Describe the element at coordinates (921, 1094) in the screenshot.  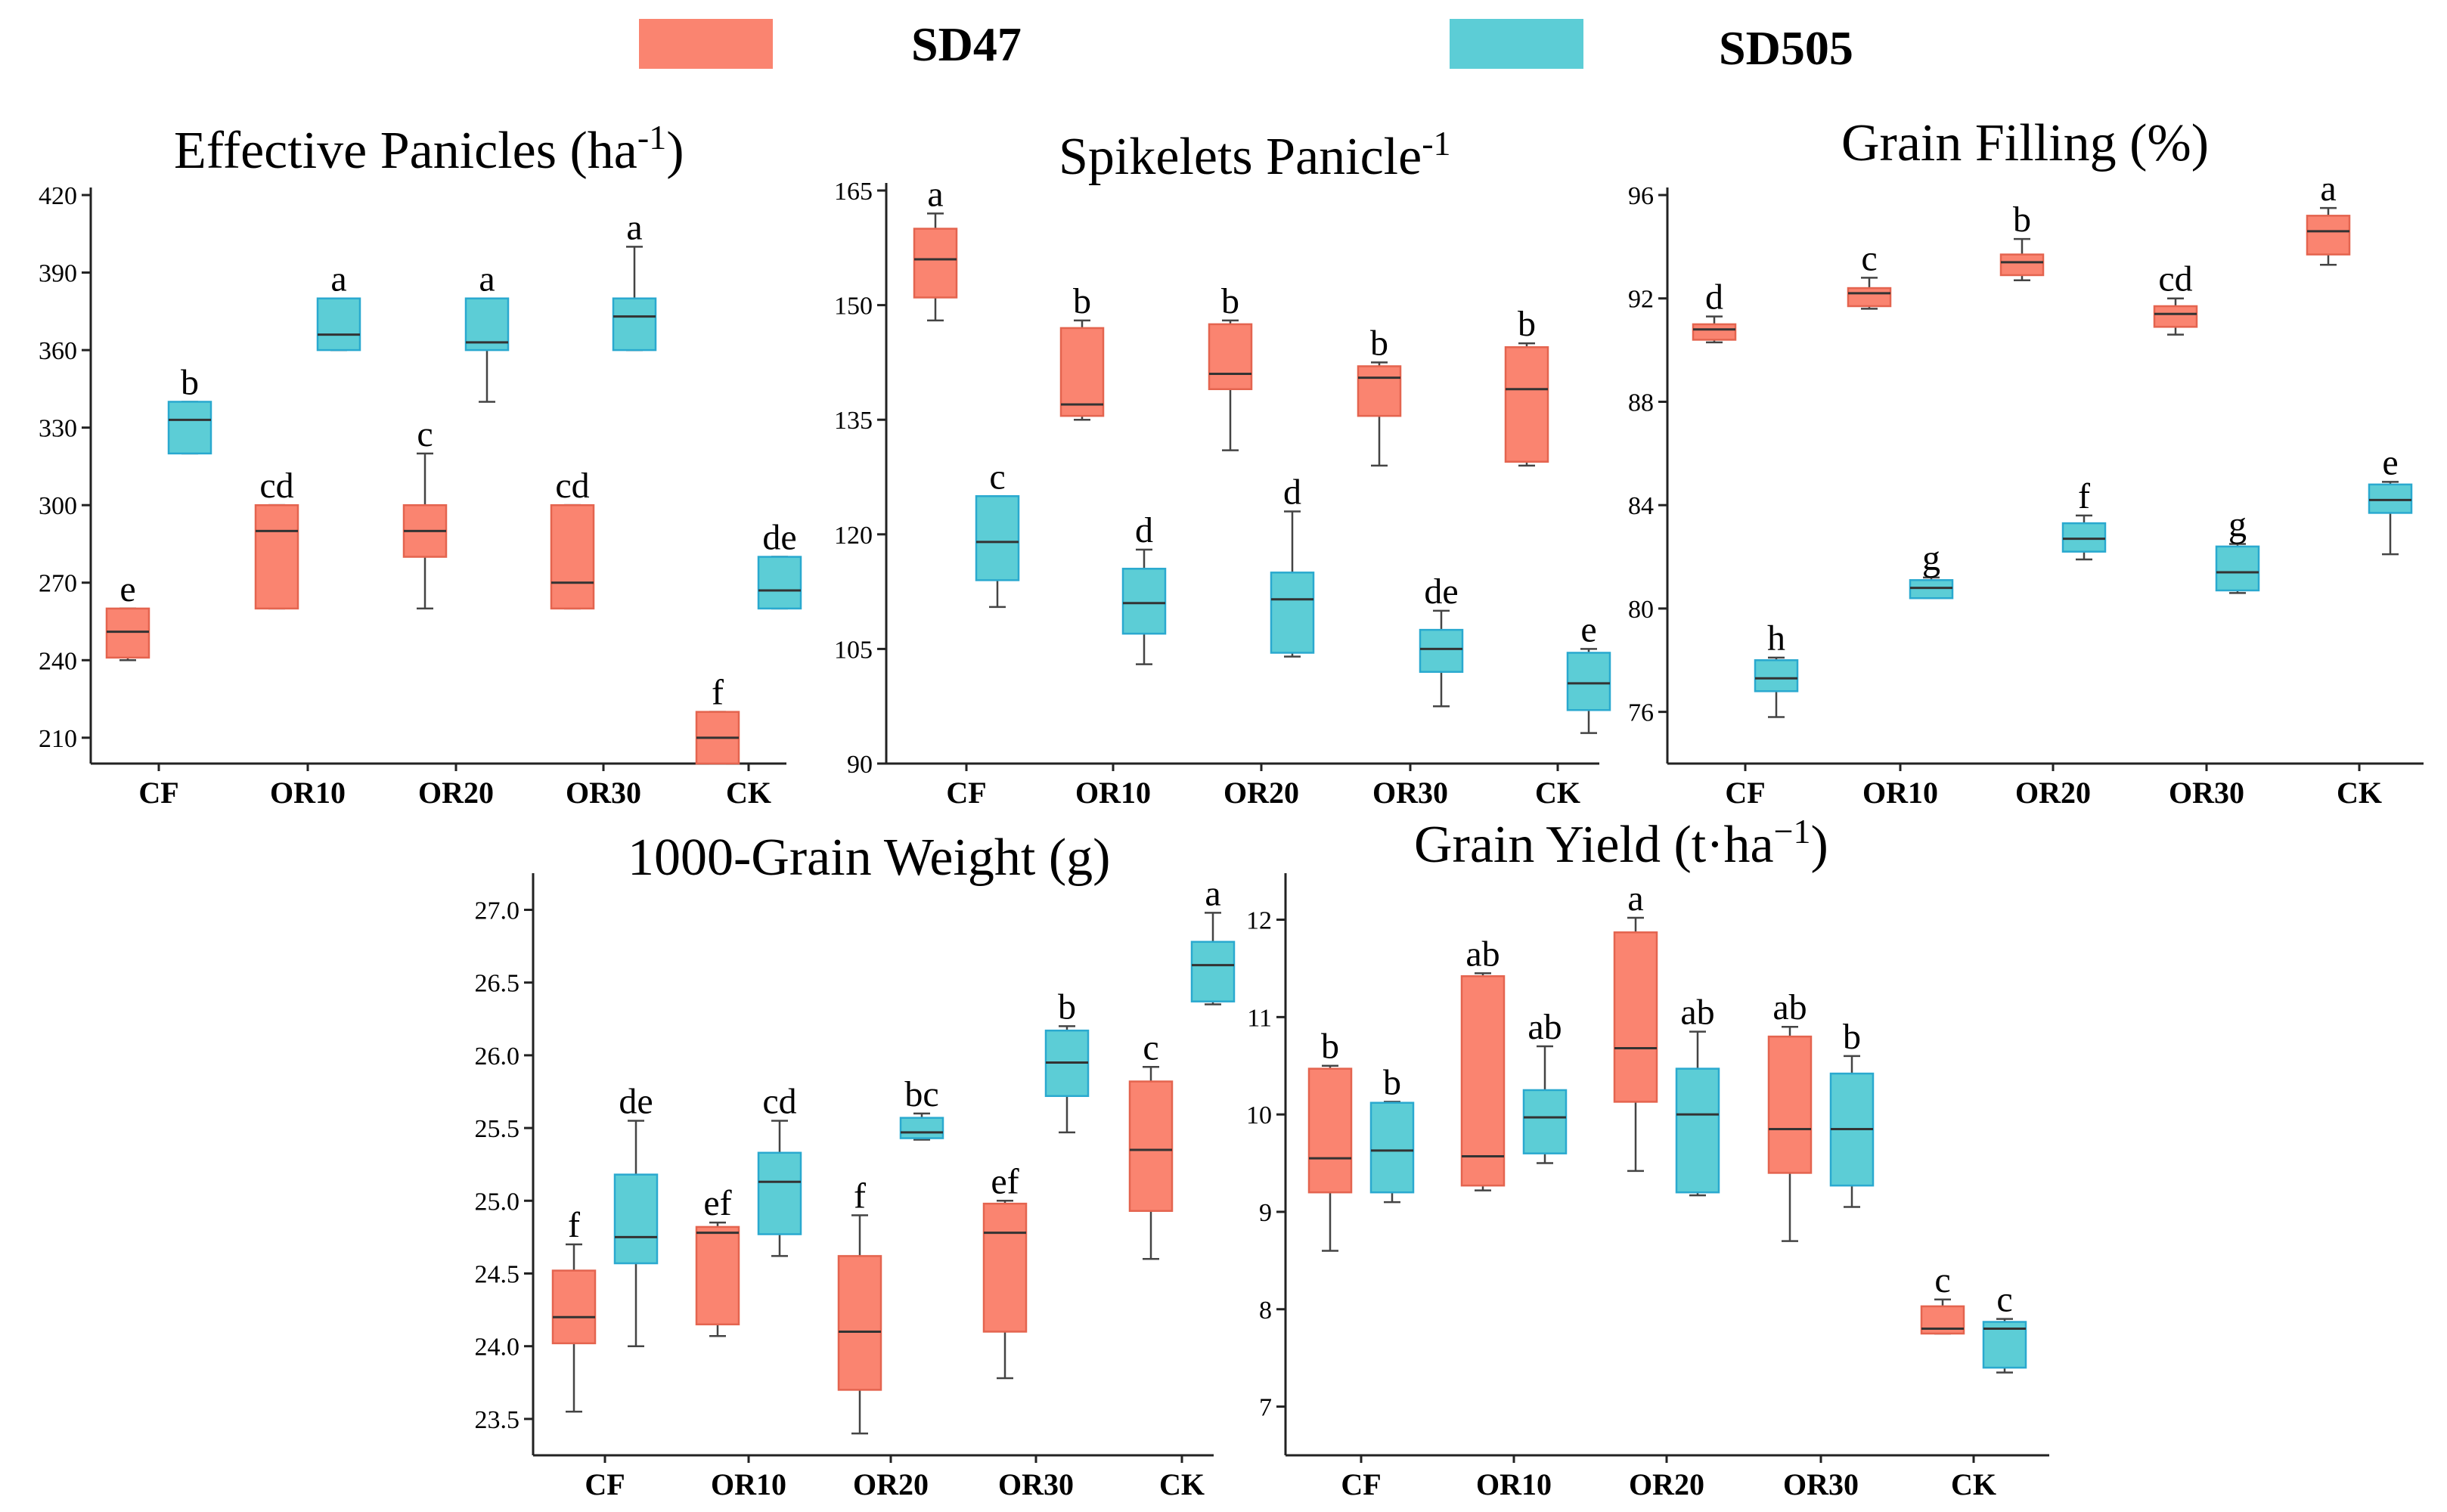
I see `significance-letter: bc` at that location.